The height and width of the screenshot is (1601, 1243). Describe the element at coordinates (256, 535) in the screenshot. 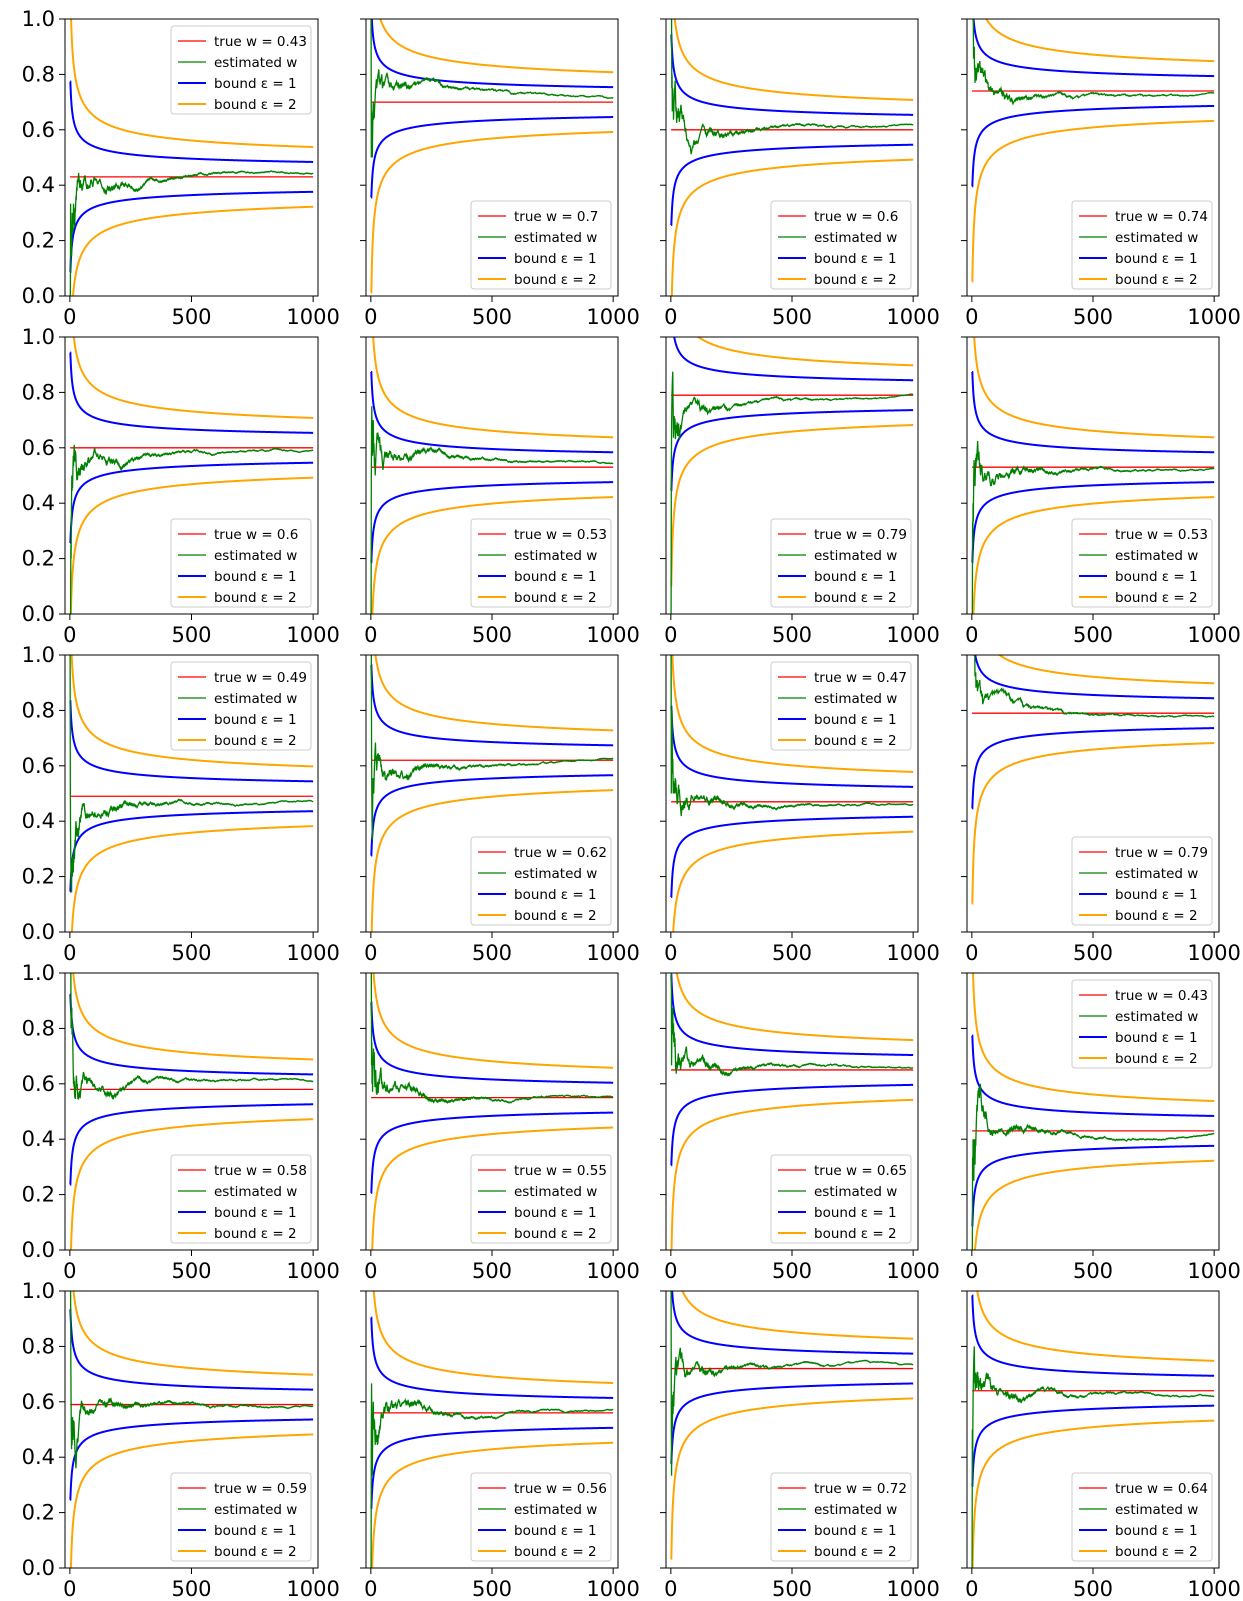

I see `legend-true-w-label: true w = 0.6` at that location.